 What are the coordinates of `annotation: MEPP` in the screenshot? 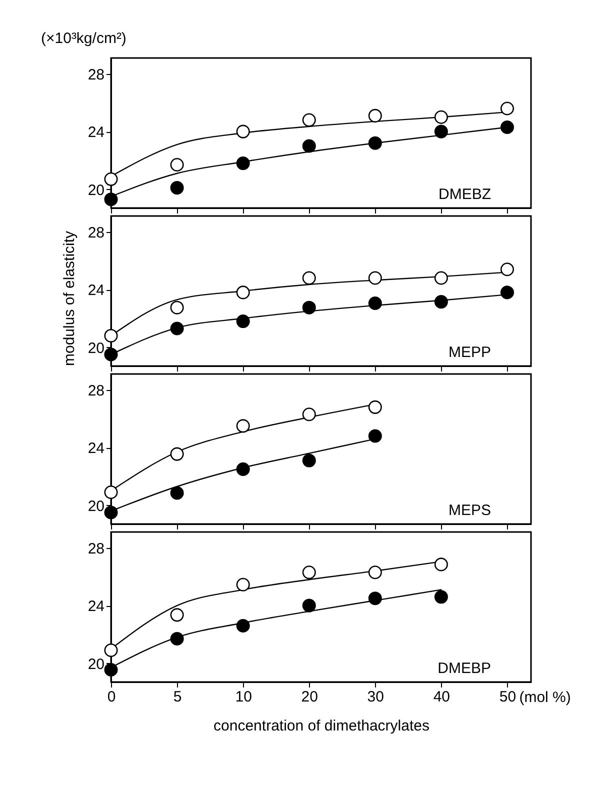 It's located at (469, 352).